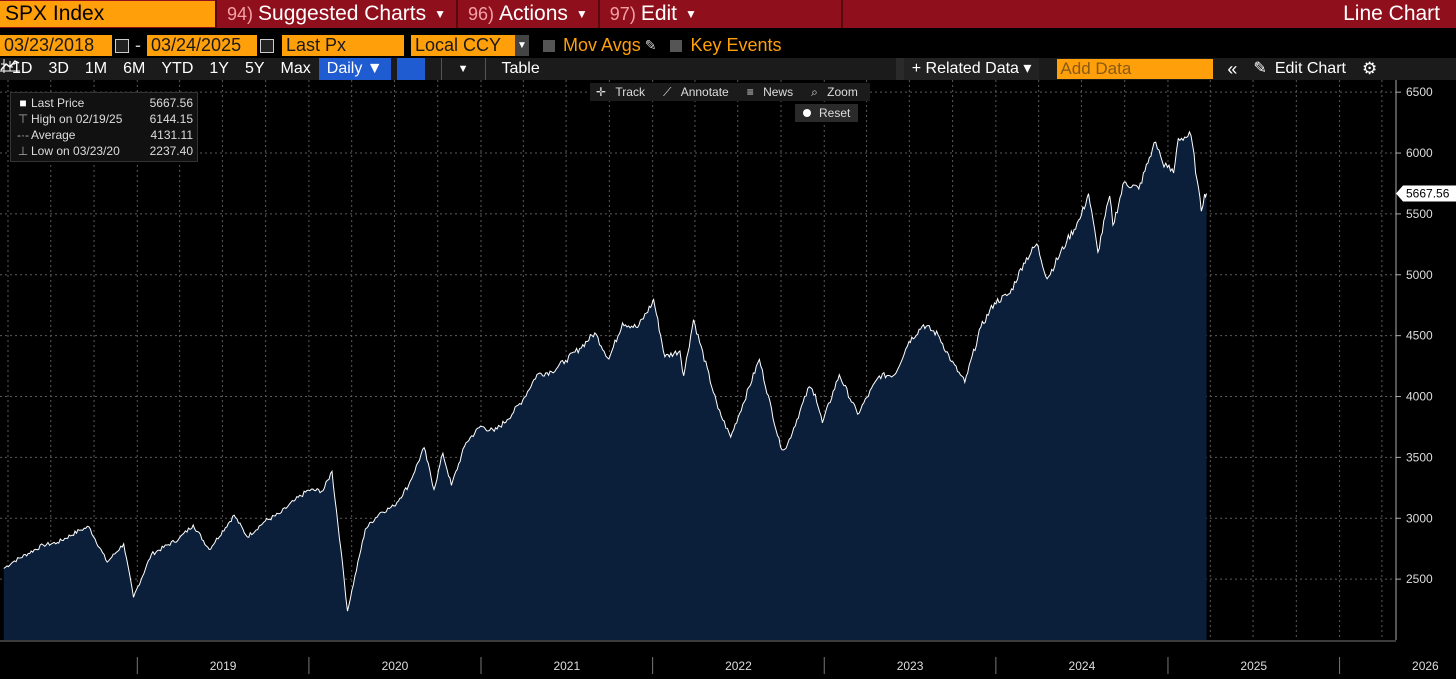 The width and height of the screenshot is (1456, 679). Describe the element at coordinates (1232, 69) in the screenshot. I see `collapse-icon: «` at that location.